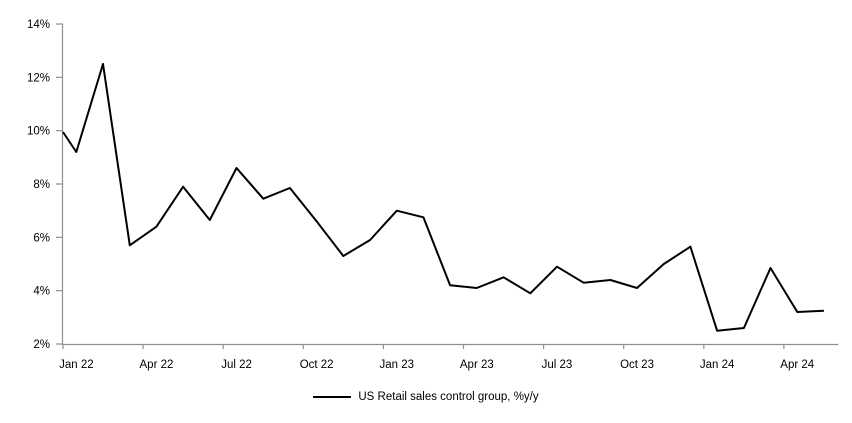 The width and height of the screenshot is (852, 423). Describe the element at coordinates (76, 365) in the screenshot. I see `x-tick-label: Jan 22` at that location.